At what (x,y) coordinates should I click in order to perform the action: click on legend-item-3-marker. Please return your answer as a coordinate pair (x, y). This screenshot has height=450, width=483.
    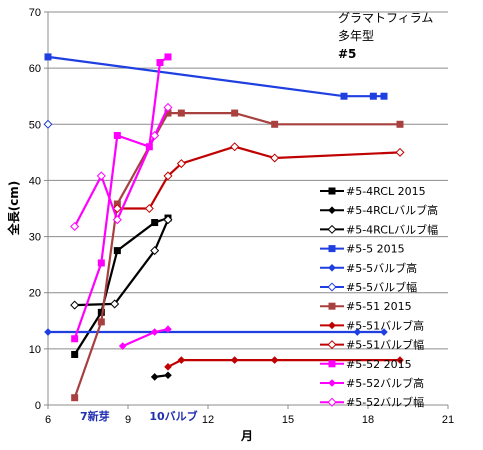
    Looking at the image, I should click on (332, 249).